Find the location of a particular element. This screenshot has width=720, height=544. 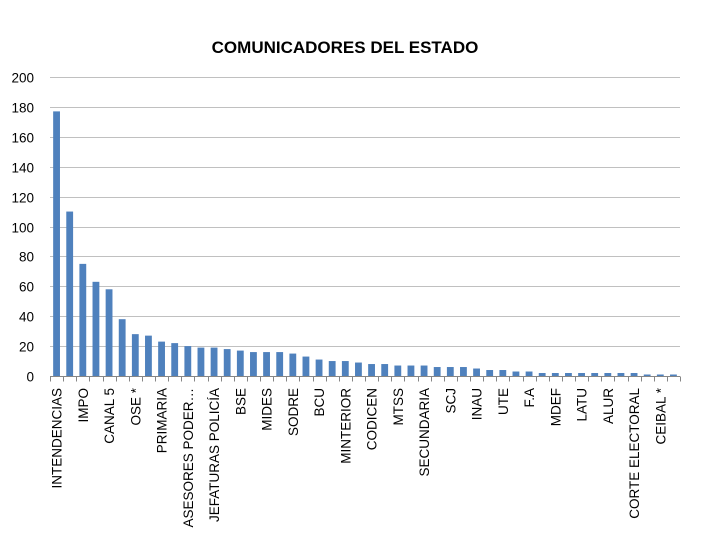

x-tick-label: UTE is located at coordinates (503, 401).